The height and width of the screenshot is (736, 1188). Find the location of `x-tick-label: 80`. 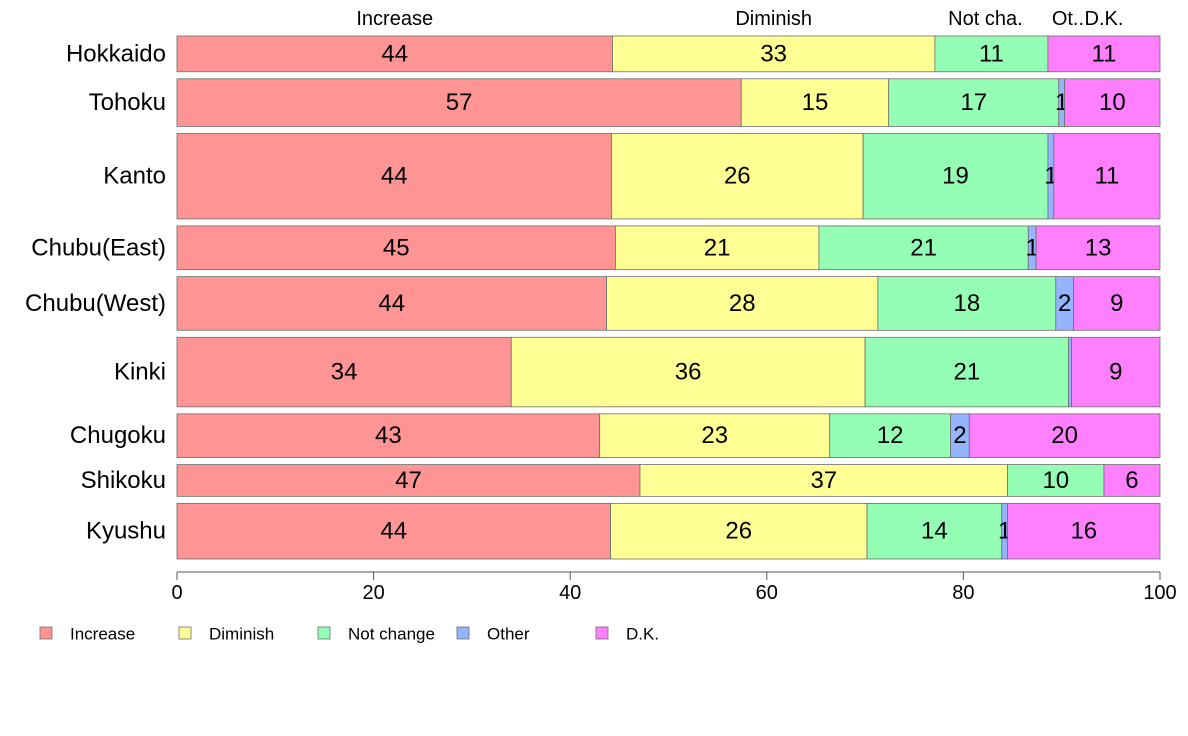

x-tick-label: 80 is located at coordinates (963, 593).